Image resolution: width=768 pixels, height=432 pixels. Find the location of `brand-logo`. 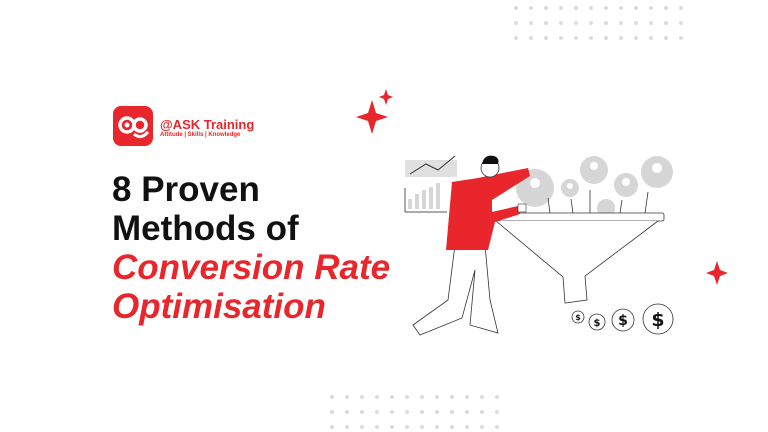

brand-logo is located at coordinates (133, 126).